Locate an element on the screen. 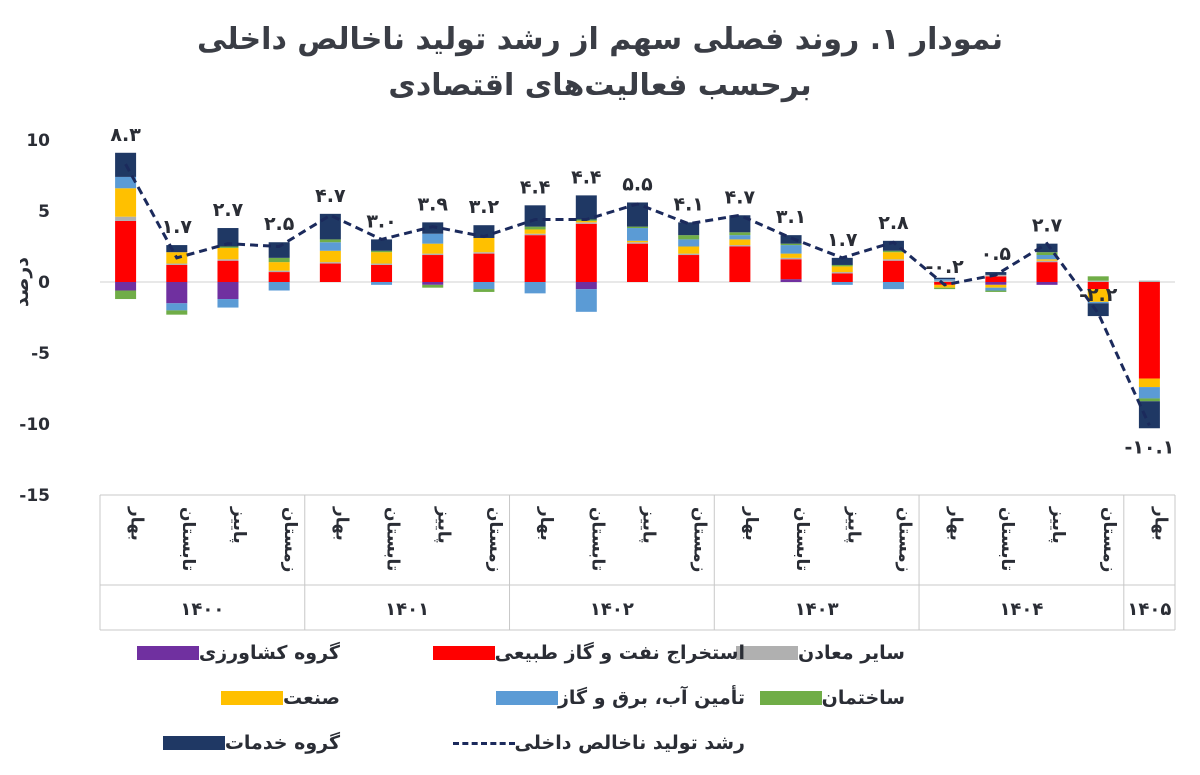  data-label: -۲.۲ is located at coordinates (1098, 295).